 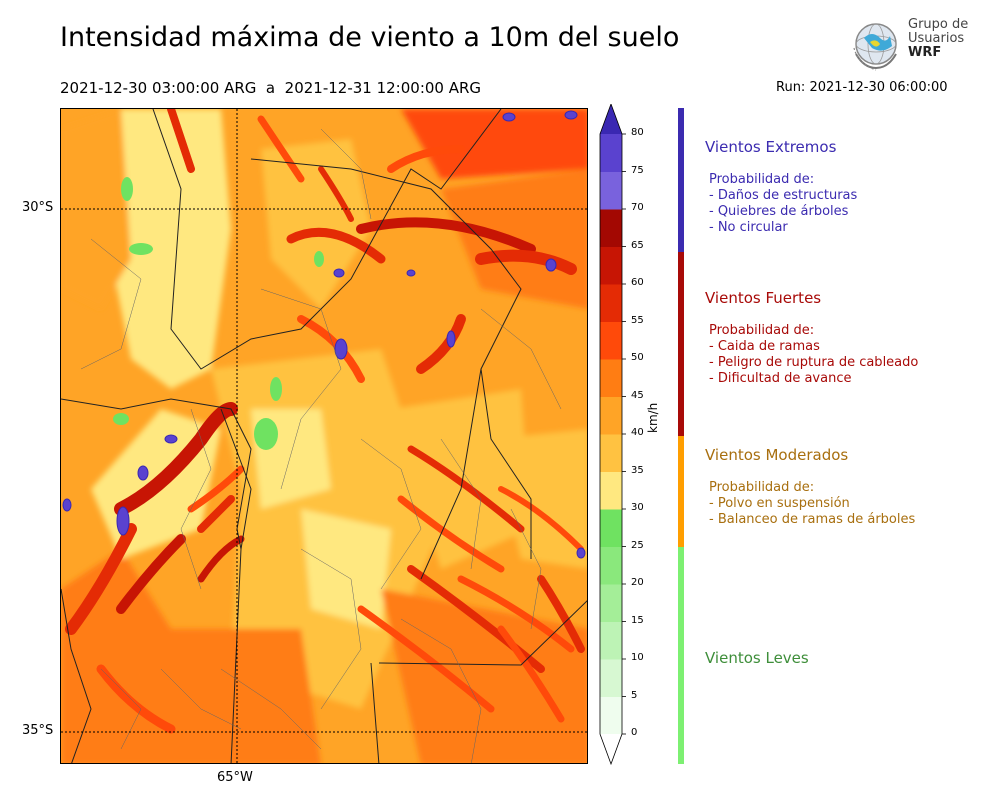 I want to click on run-label: Run: 2021-12-30 06:00:00, so click(x=862, y=87).